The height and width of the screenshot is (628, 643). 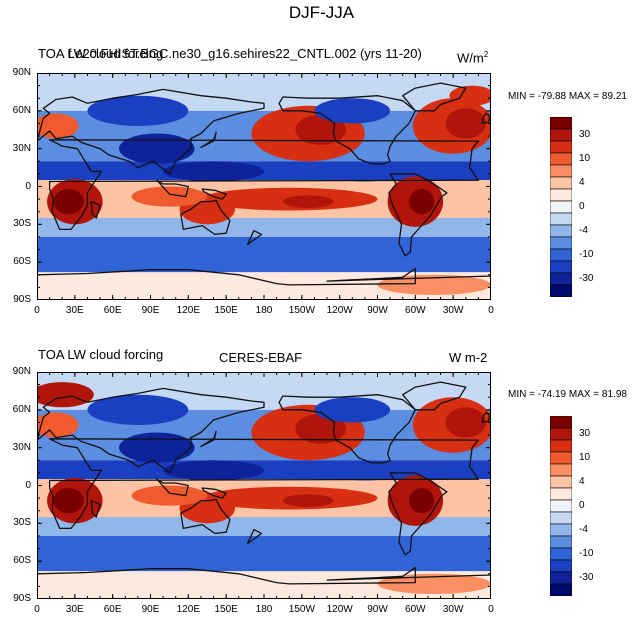 What do you see at coordinates (567, 96) in the screenshot?
I see `panel1-minmax: MIN = -79.88 MAX = 89.21` at bounding box center [567, 96].